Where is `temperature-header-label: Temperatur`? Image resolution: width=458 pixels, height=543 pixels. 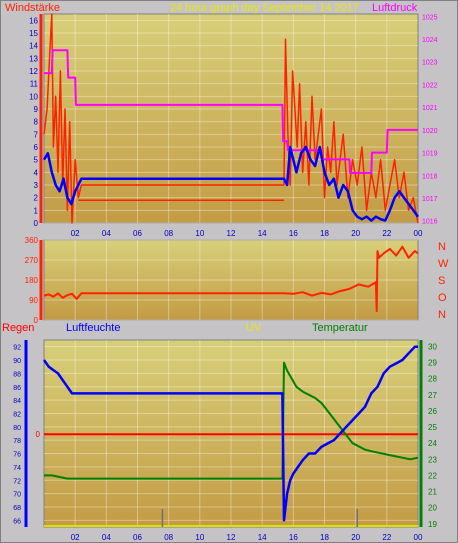
temperature-header-label: Temperatur is located at coordinates (340, 328).